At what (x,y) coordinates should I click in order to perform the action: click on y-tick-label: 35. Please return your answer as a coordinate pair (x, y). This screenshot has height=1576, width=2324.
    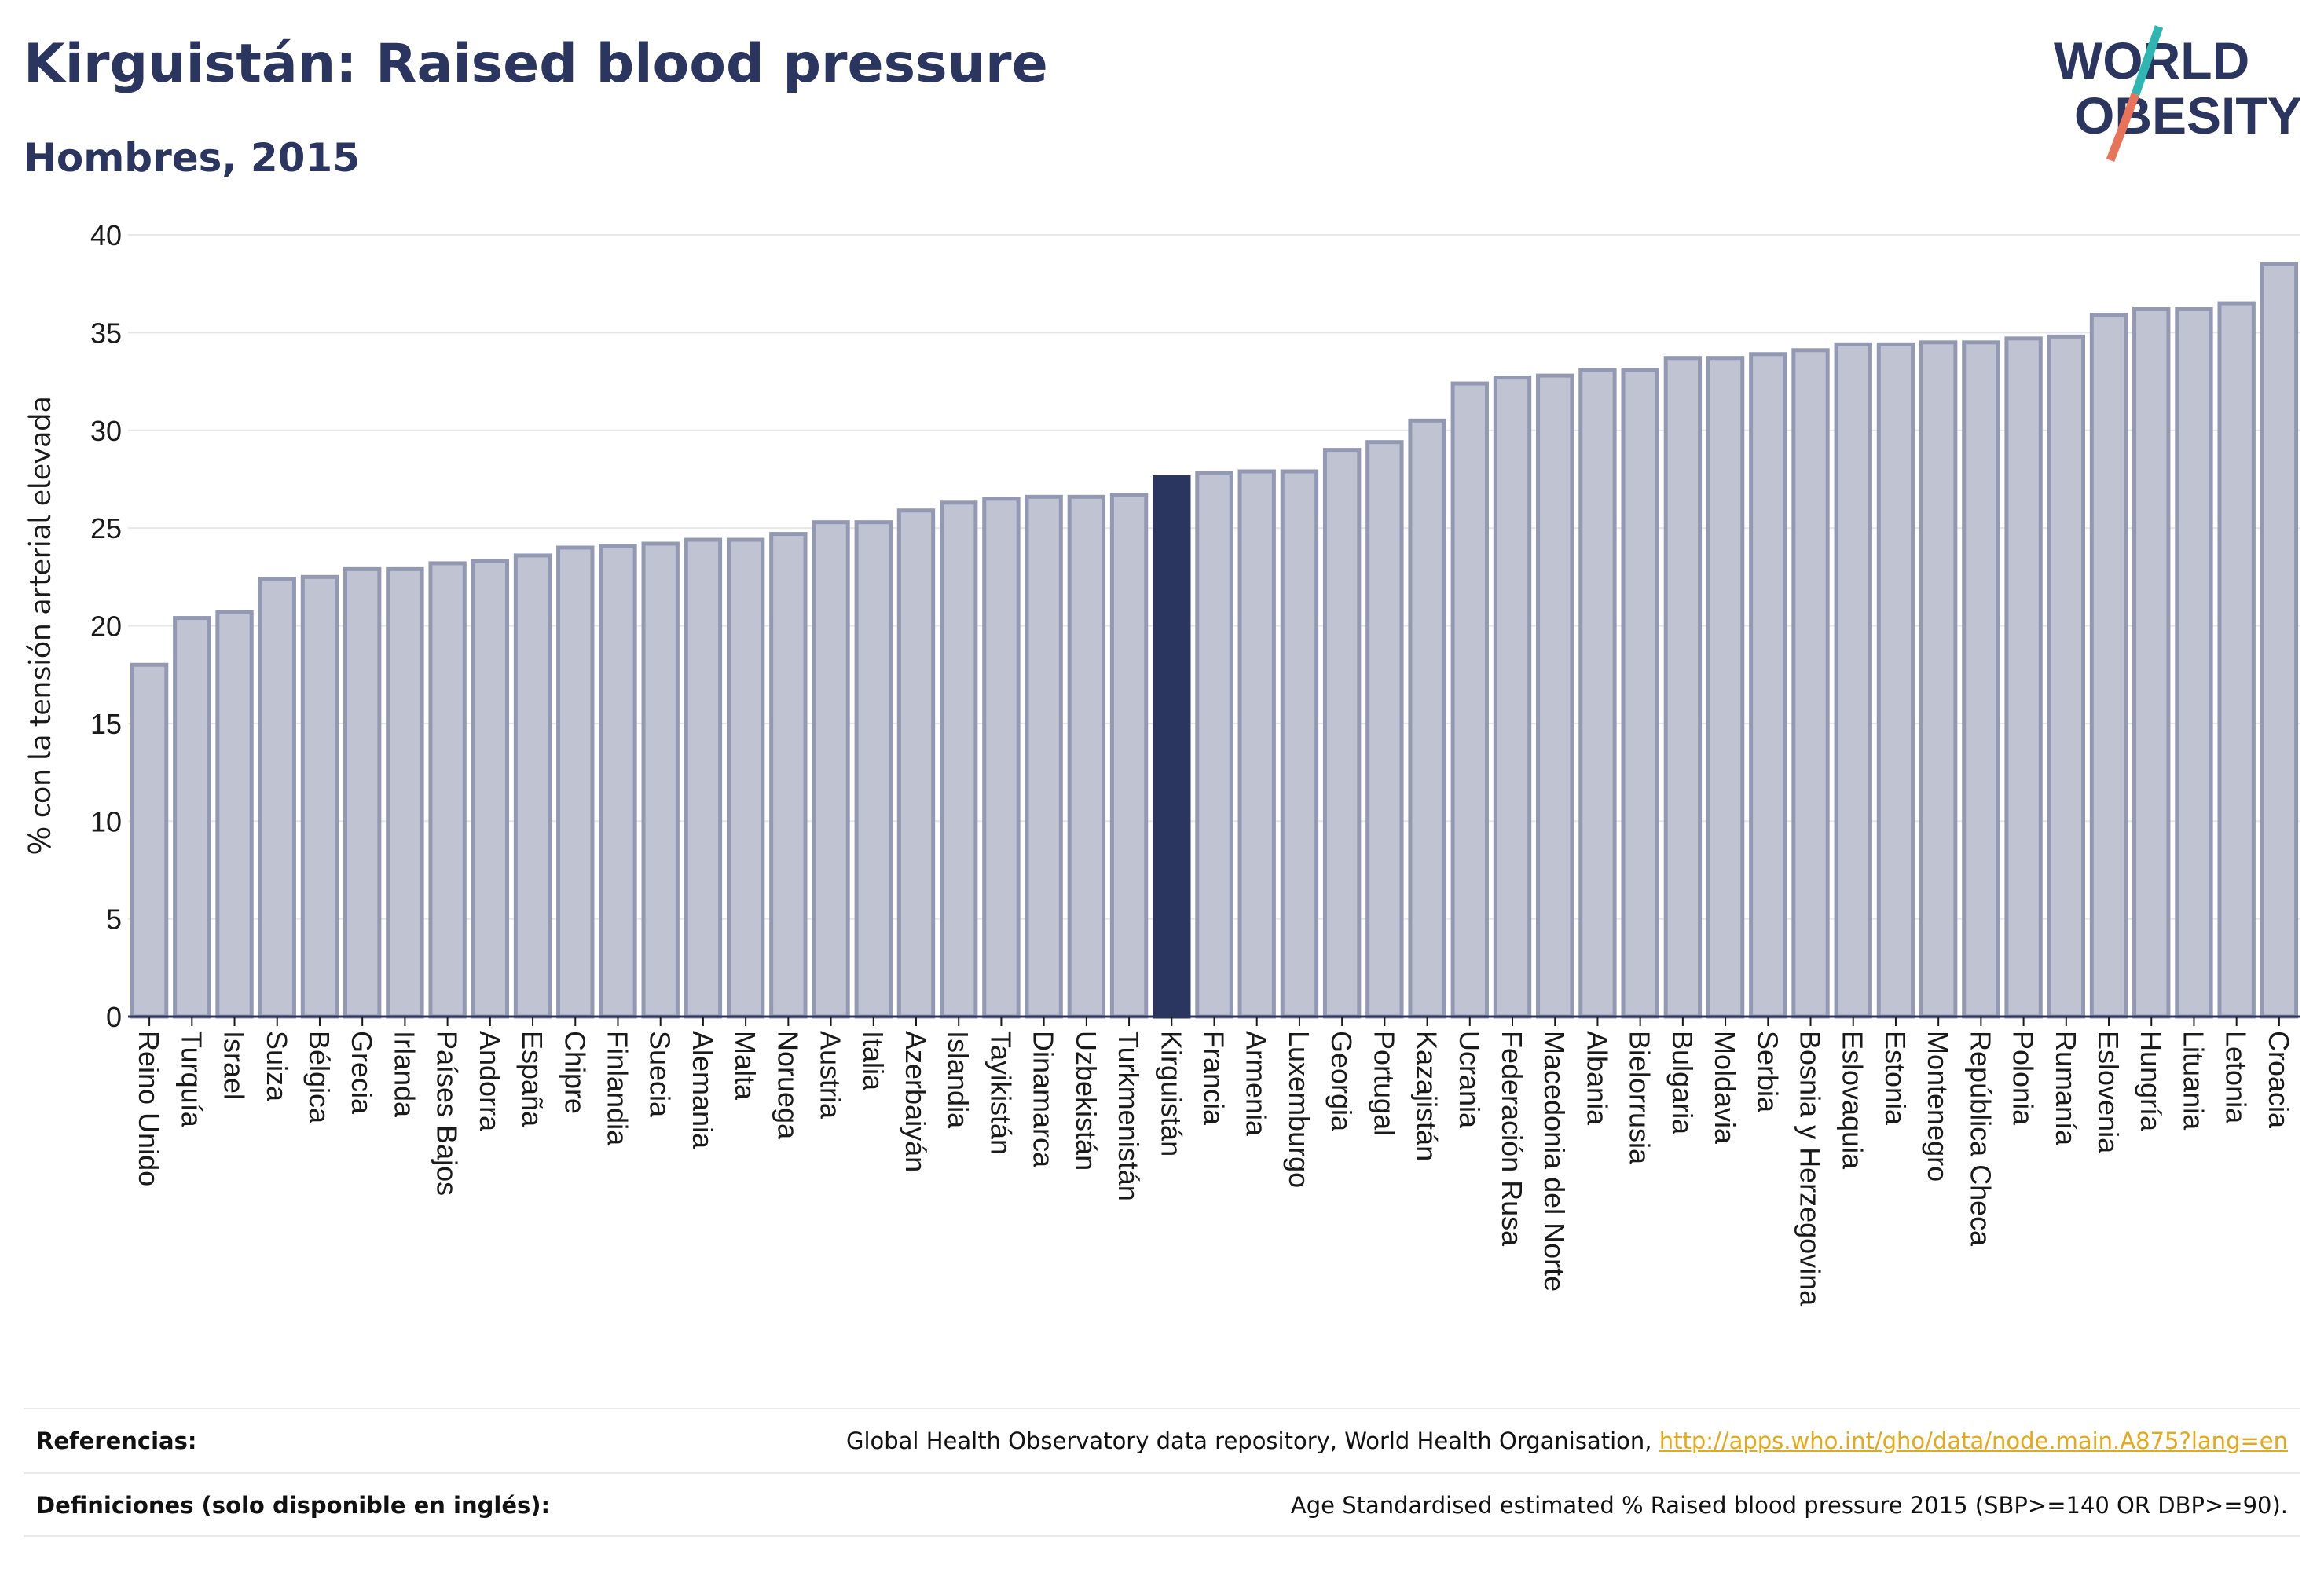
    Looking at the image, I should click on (106, 333).